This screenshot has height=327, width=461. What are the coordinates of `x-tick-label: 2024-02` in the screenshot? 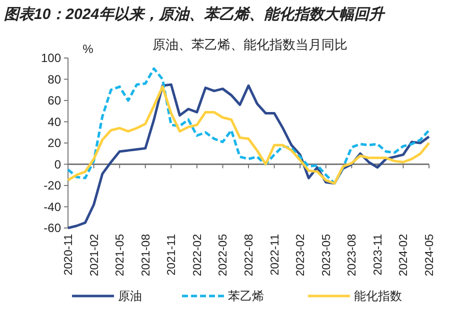 It's located at (404, 255).